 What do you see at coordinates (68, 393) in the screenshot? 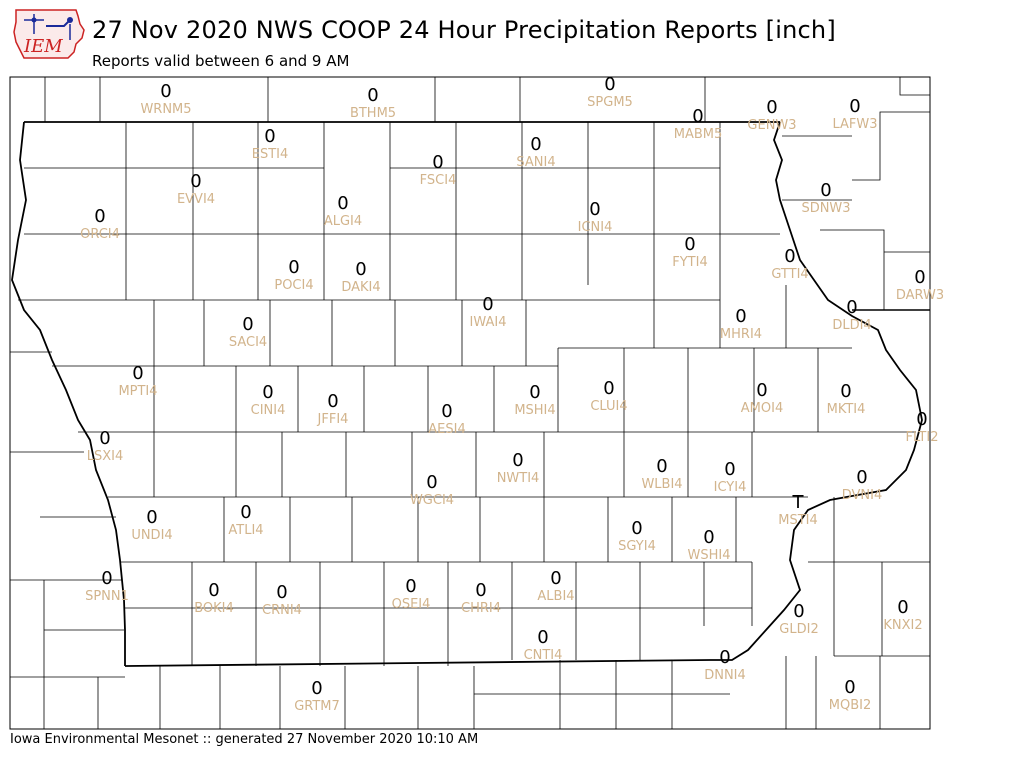
I see `state-border-west` at bounding box center [68, 393].